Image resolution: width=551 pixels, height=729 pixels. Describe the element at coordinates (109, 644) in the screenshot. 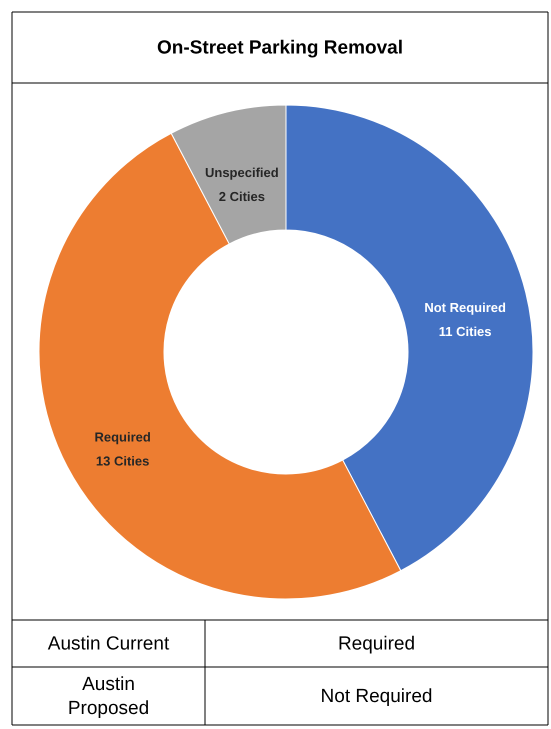

I see `text: Austin Current` at that location.